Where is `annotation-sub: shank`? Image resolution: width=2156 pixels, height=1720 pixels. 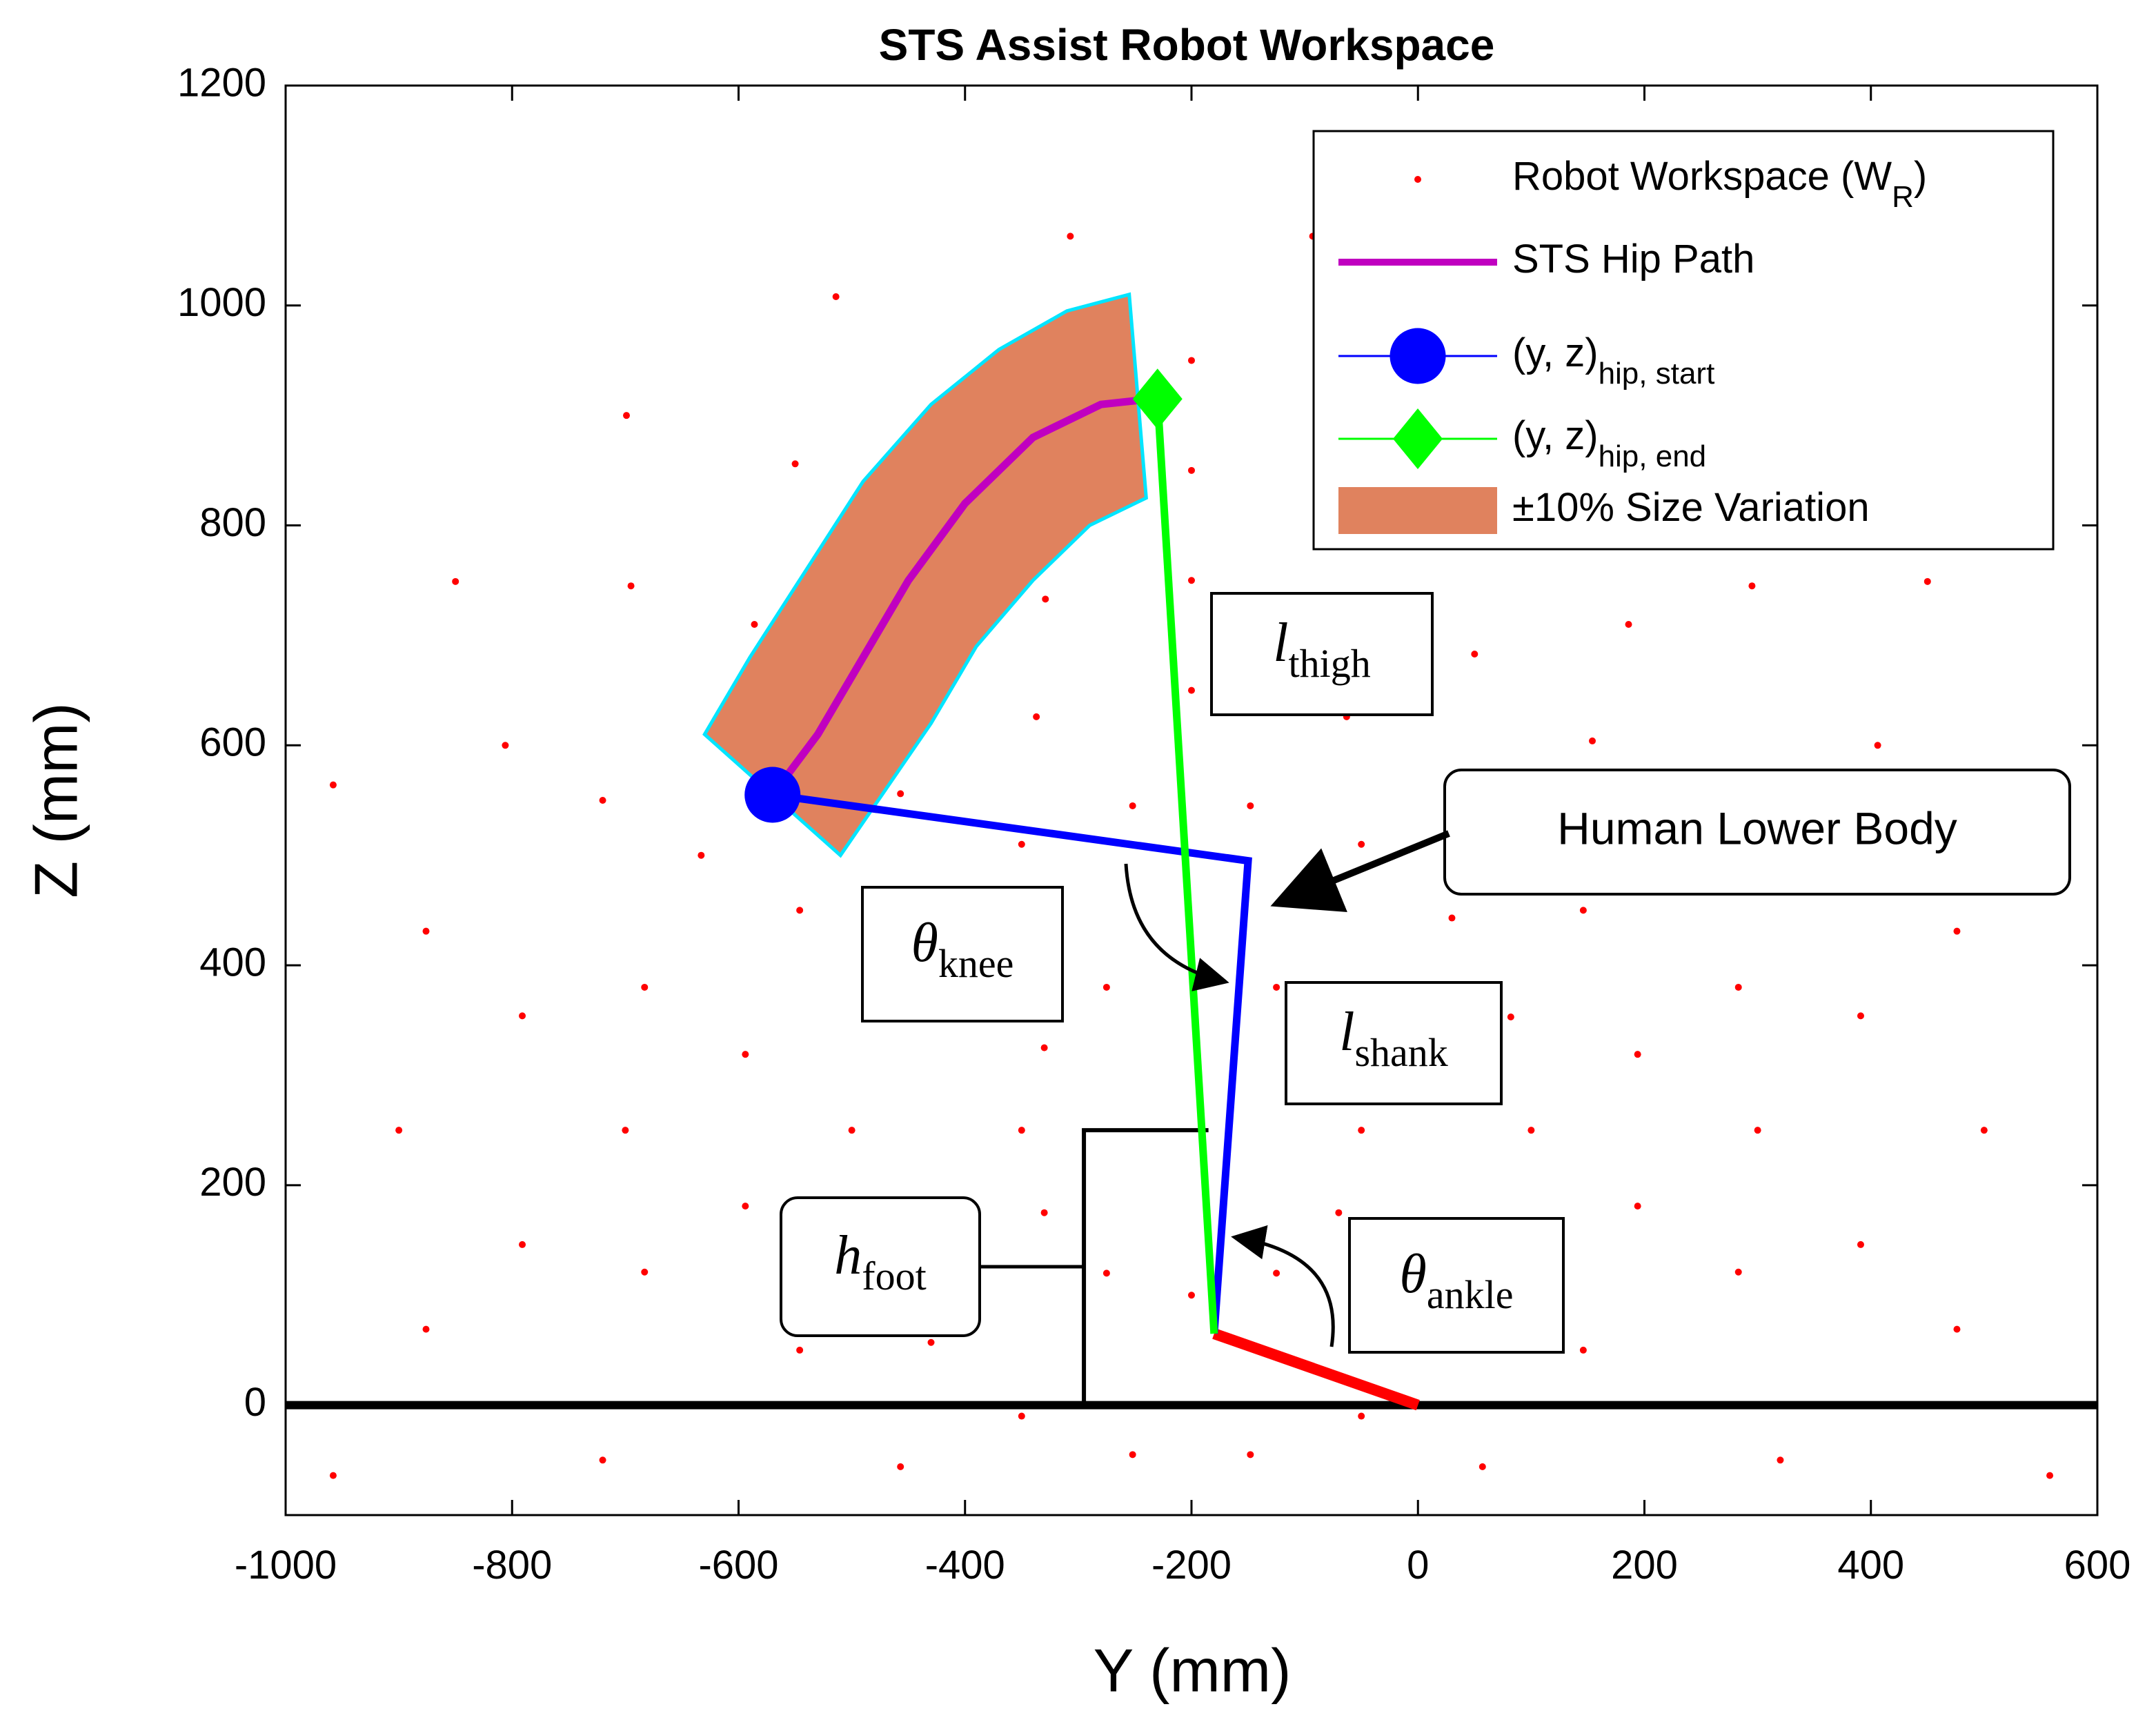 annotation-sub: shank is located at coordinates (1400, 1052).